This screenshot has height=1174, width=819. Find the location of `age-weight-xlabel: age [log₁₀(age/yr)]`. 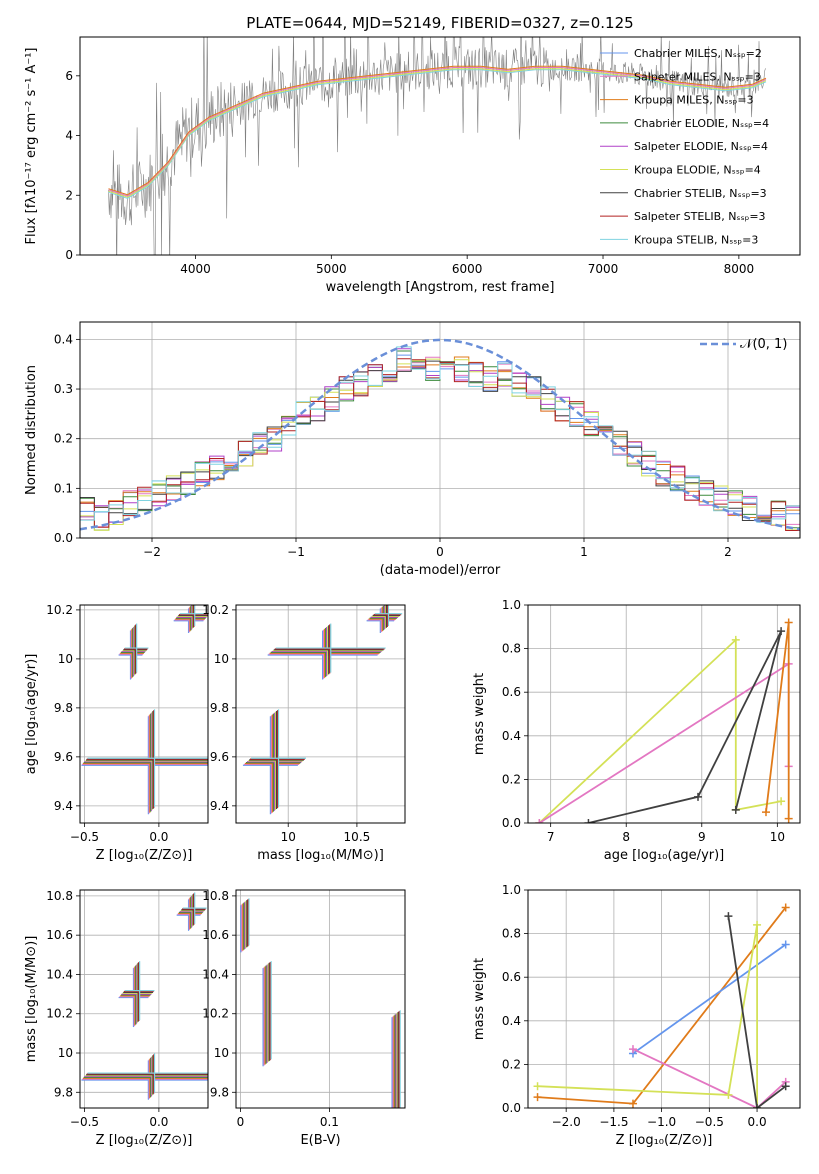

age-weight-xlabel: age [log₁₀(age/yr)] is located at coordinates (664, 855).